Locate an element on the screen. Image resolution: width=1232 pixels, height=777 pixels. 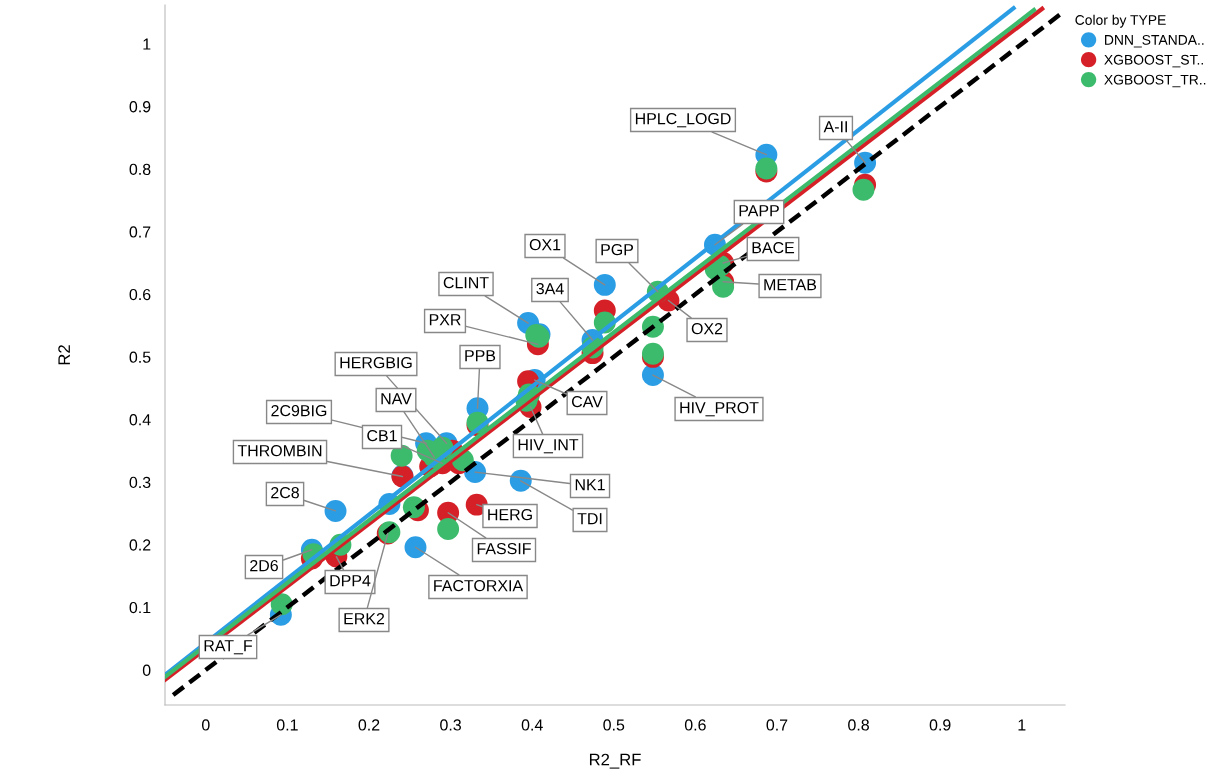
annotation: HIV_INT is located at coordinates (548, 446).